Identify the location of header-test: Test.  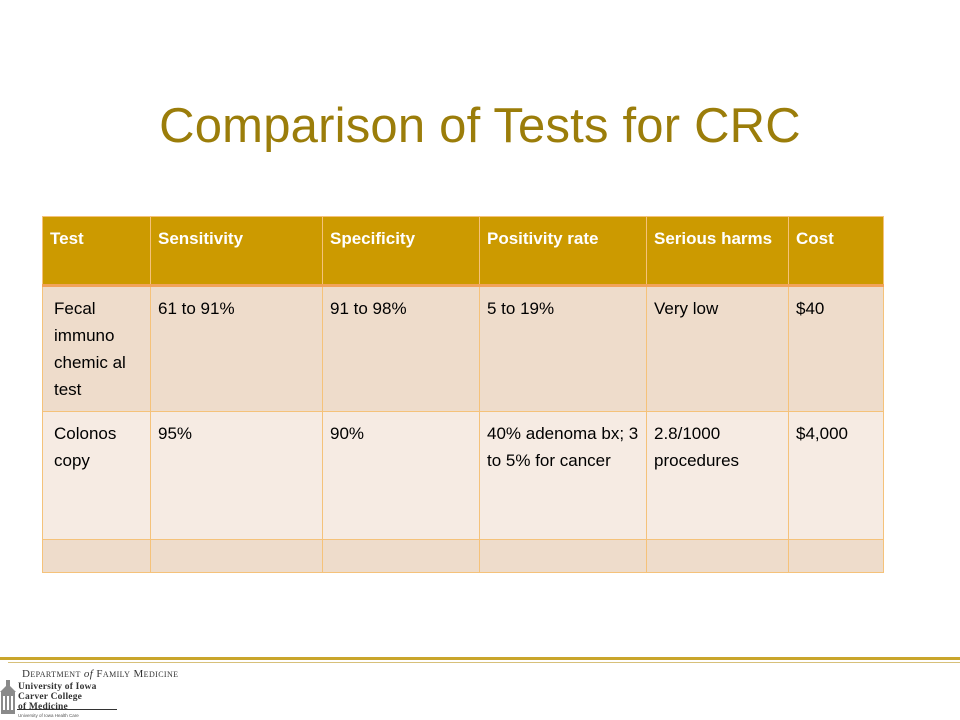
(96, 251).